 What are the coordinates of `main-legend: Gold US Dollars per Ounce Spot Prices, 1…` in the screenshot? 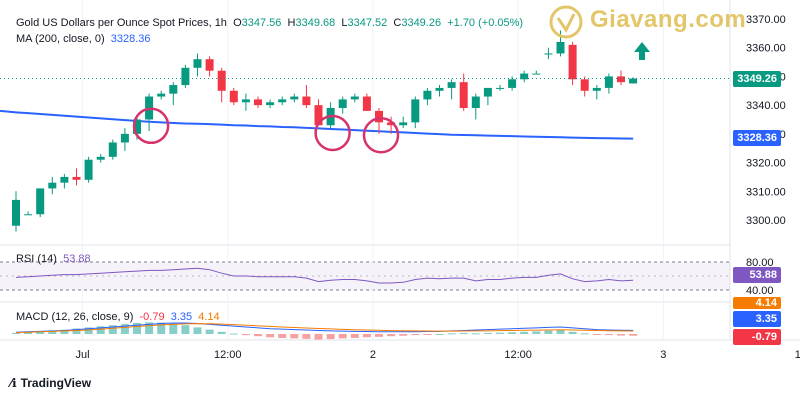 It's located at (269, 23).